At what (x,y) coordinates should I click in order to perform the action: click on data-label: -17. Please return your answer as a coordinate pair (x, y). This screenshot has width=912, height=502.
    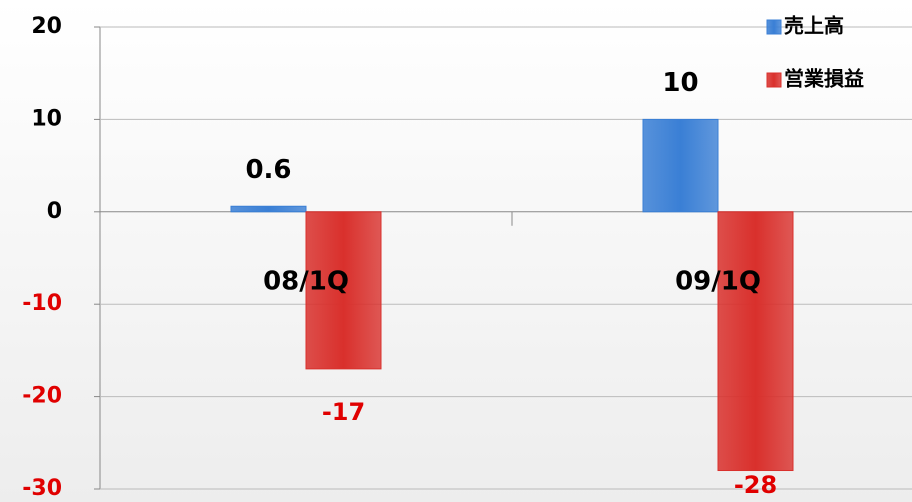
    Looking at the image, I should click on (343, 412).